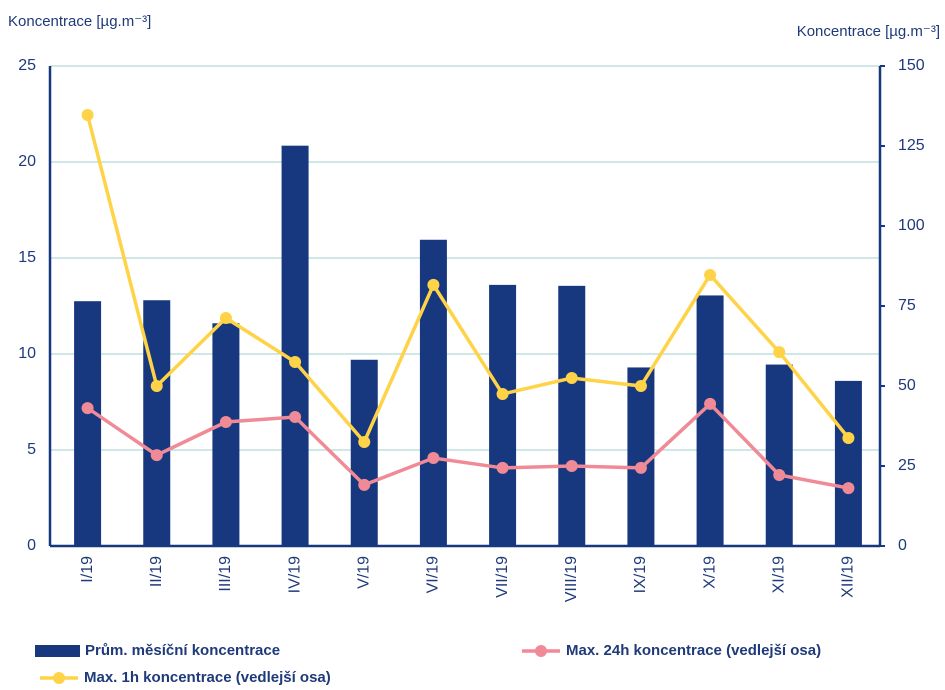 This screenshot has width=945, height=690. Describe the element at coordinates (57, 651) in the screenshot. I see `legend-swatch` at that location.